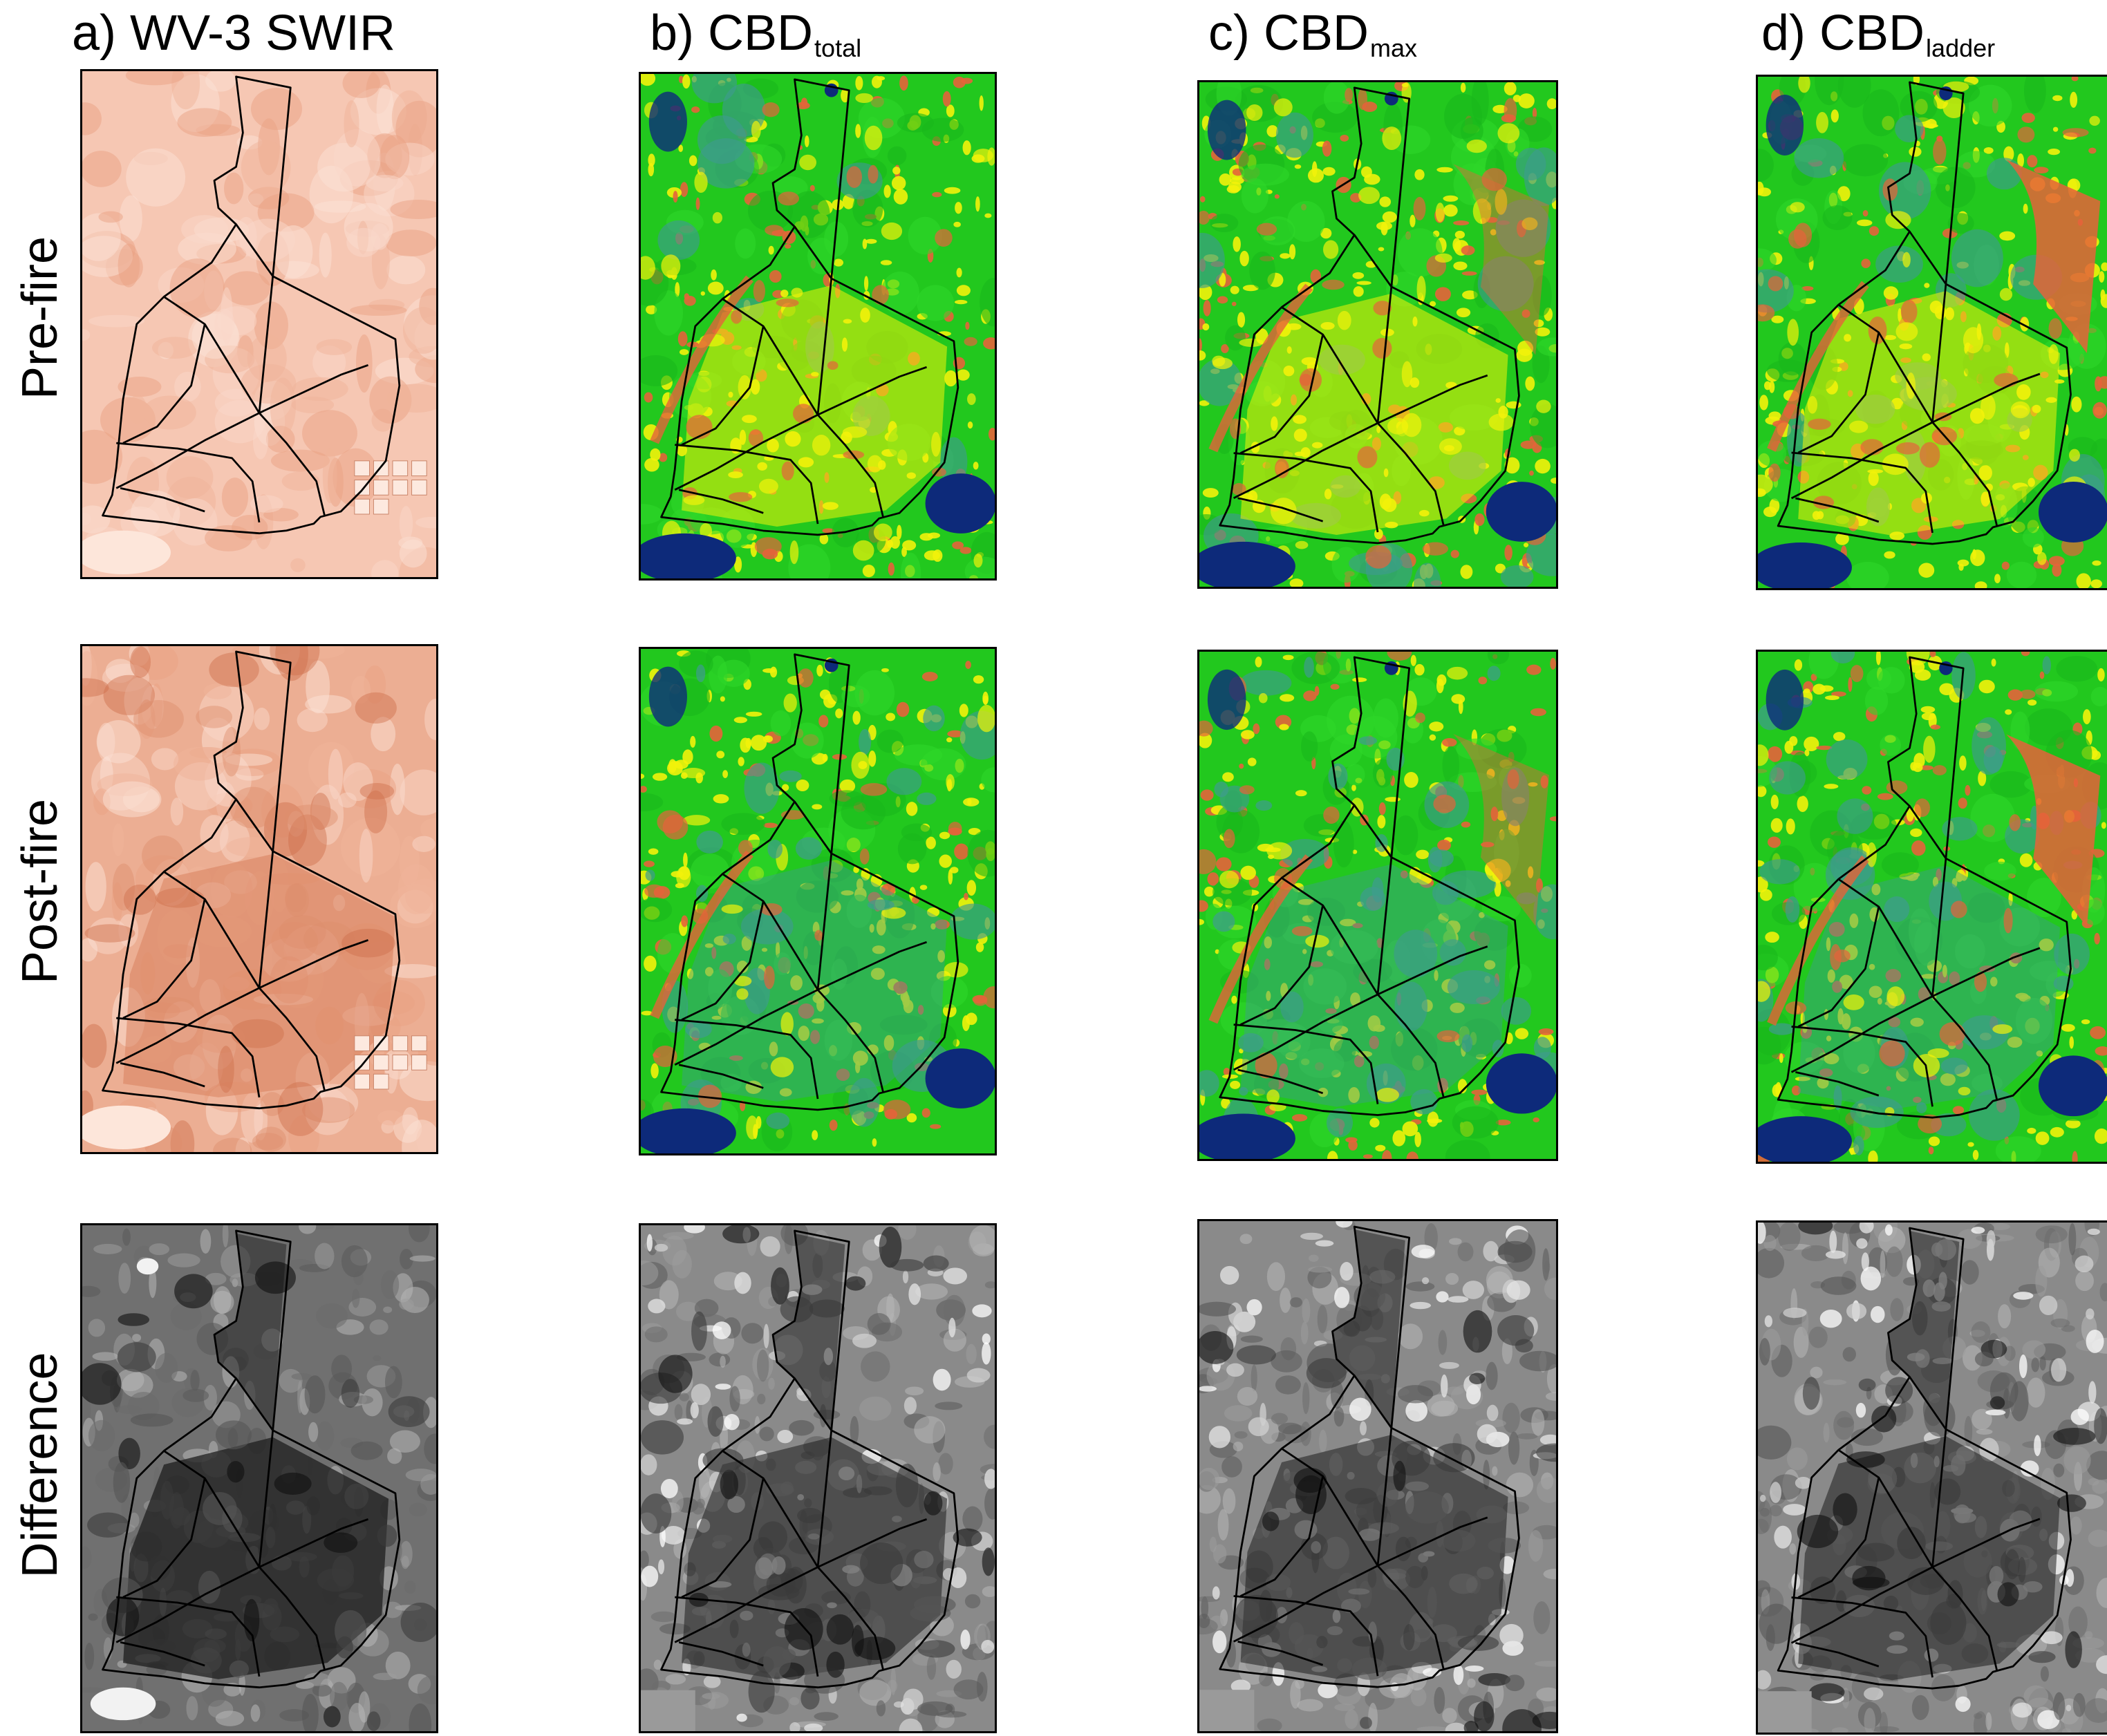 The image size is (2107, 1736). I want to click on paddock, so click(419, 488).